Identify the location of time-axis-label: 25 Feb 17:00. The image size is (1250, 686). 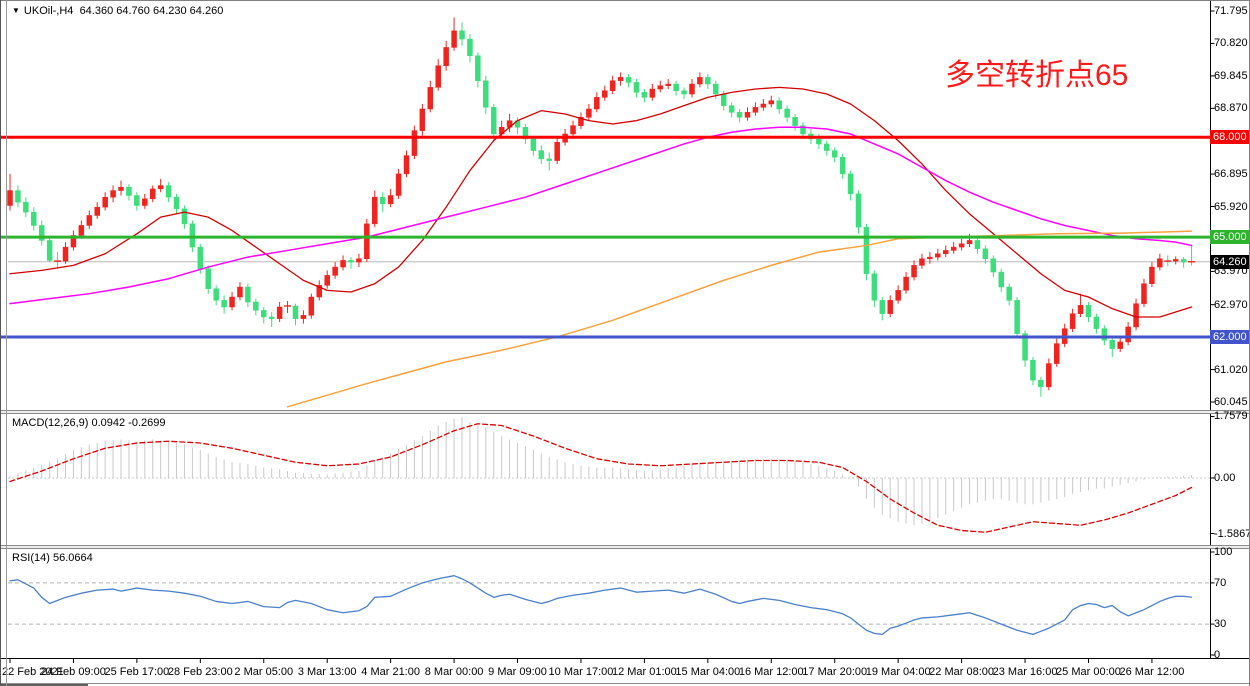
(137, 672).